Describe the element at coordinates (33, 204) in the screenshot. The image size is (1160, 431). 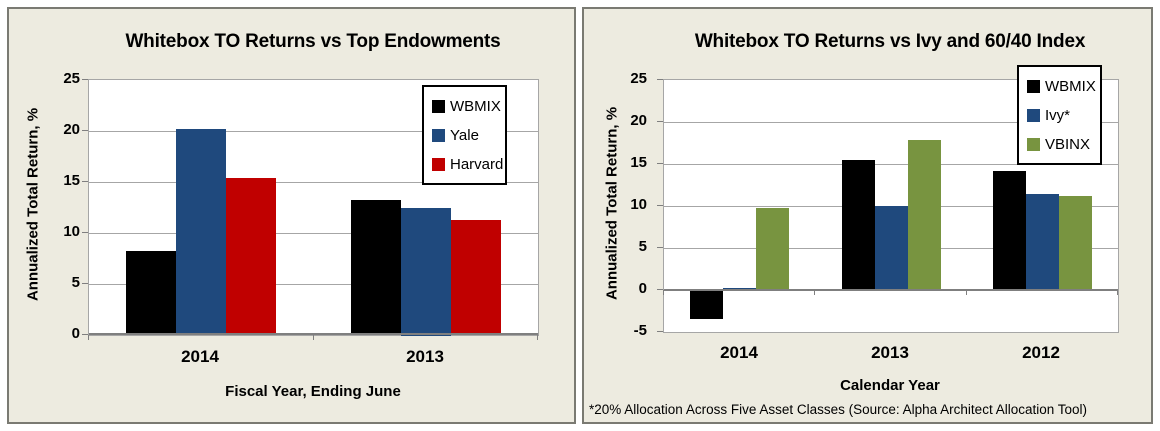
I see `y-axis-title: Annualized Total Return, %` at that location.